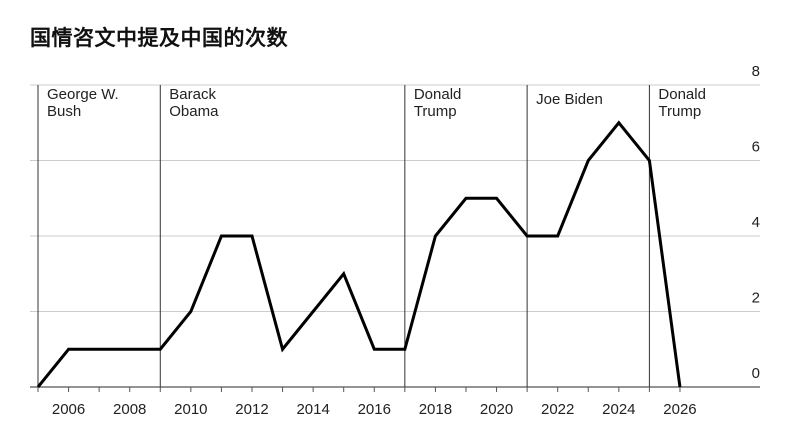 This screenshot has height=436, width=800. What do you see at coordinates (194, 111) in the screenshot?
I see `period-label: Obama` at bounding box center [194, 111].